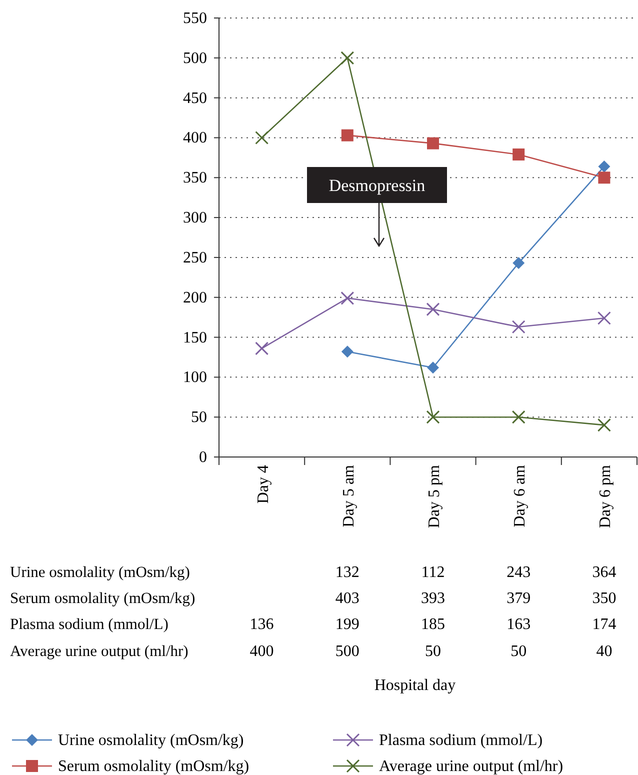  Describe the element at coordinates (263, 484) in the screenshot. I see `x-tick-label: Day 4` at that location.